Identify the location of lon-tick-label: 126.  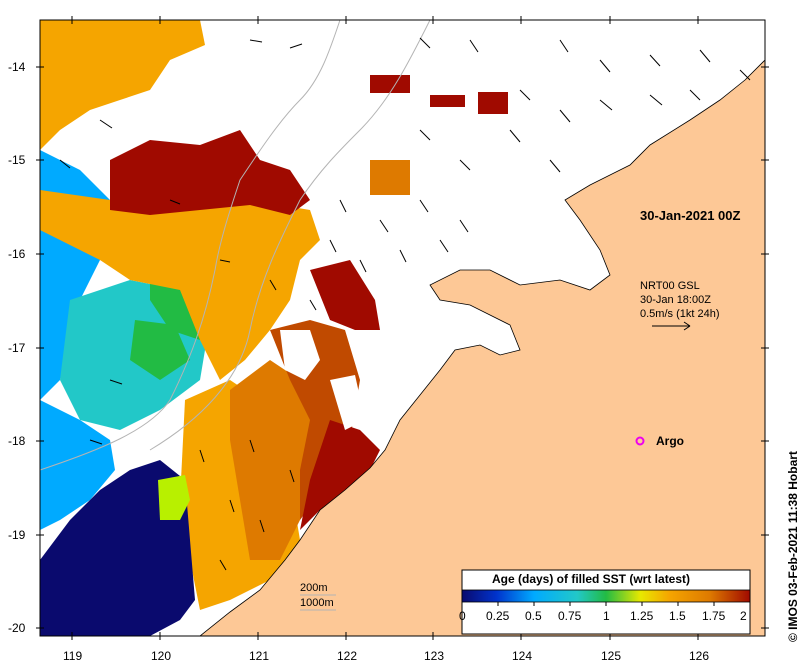
(699, 656).